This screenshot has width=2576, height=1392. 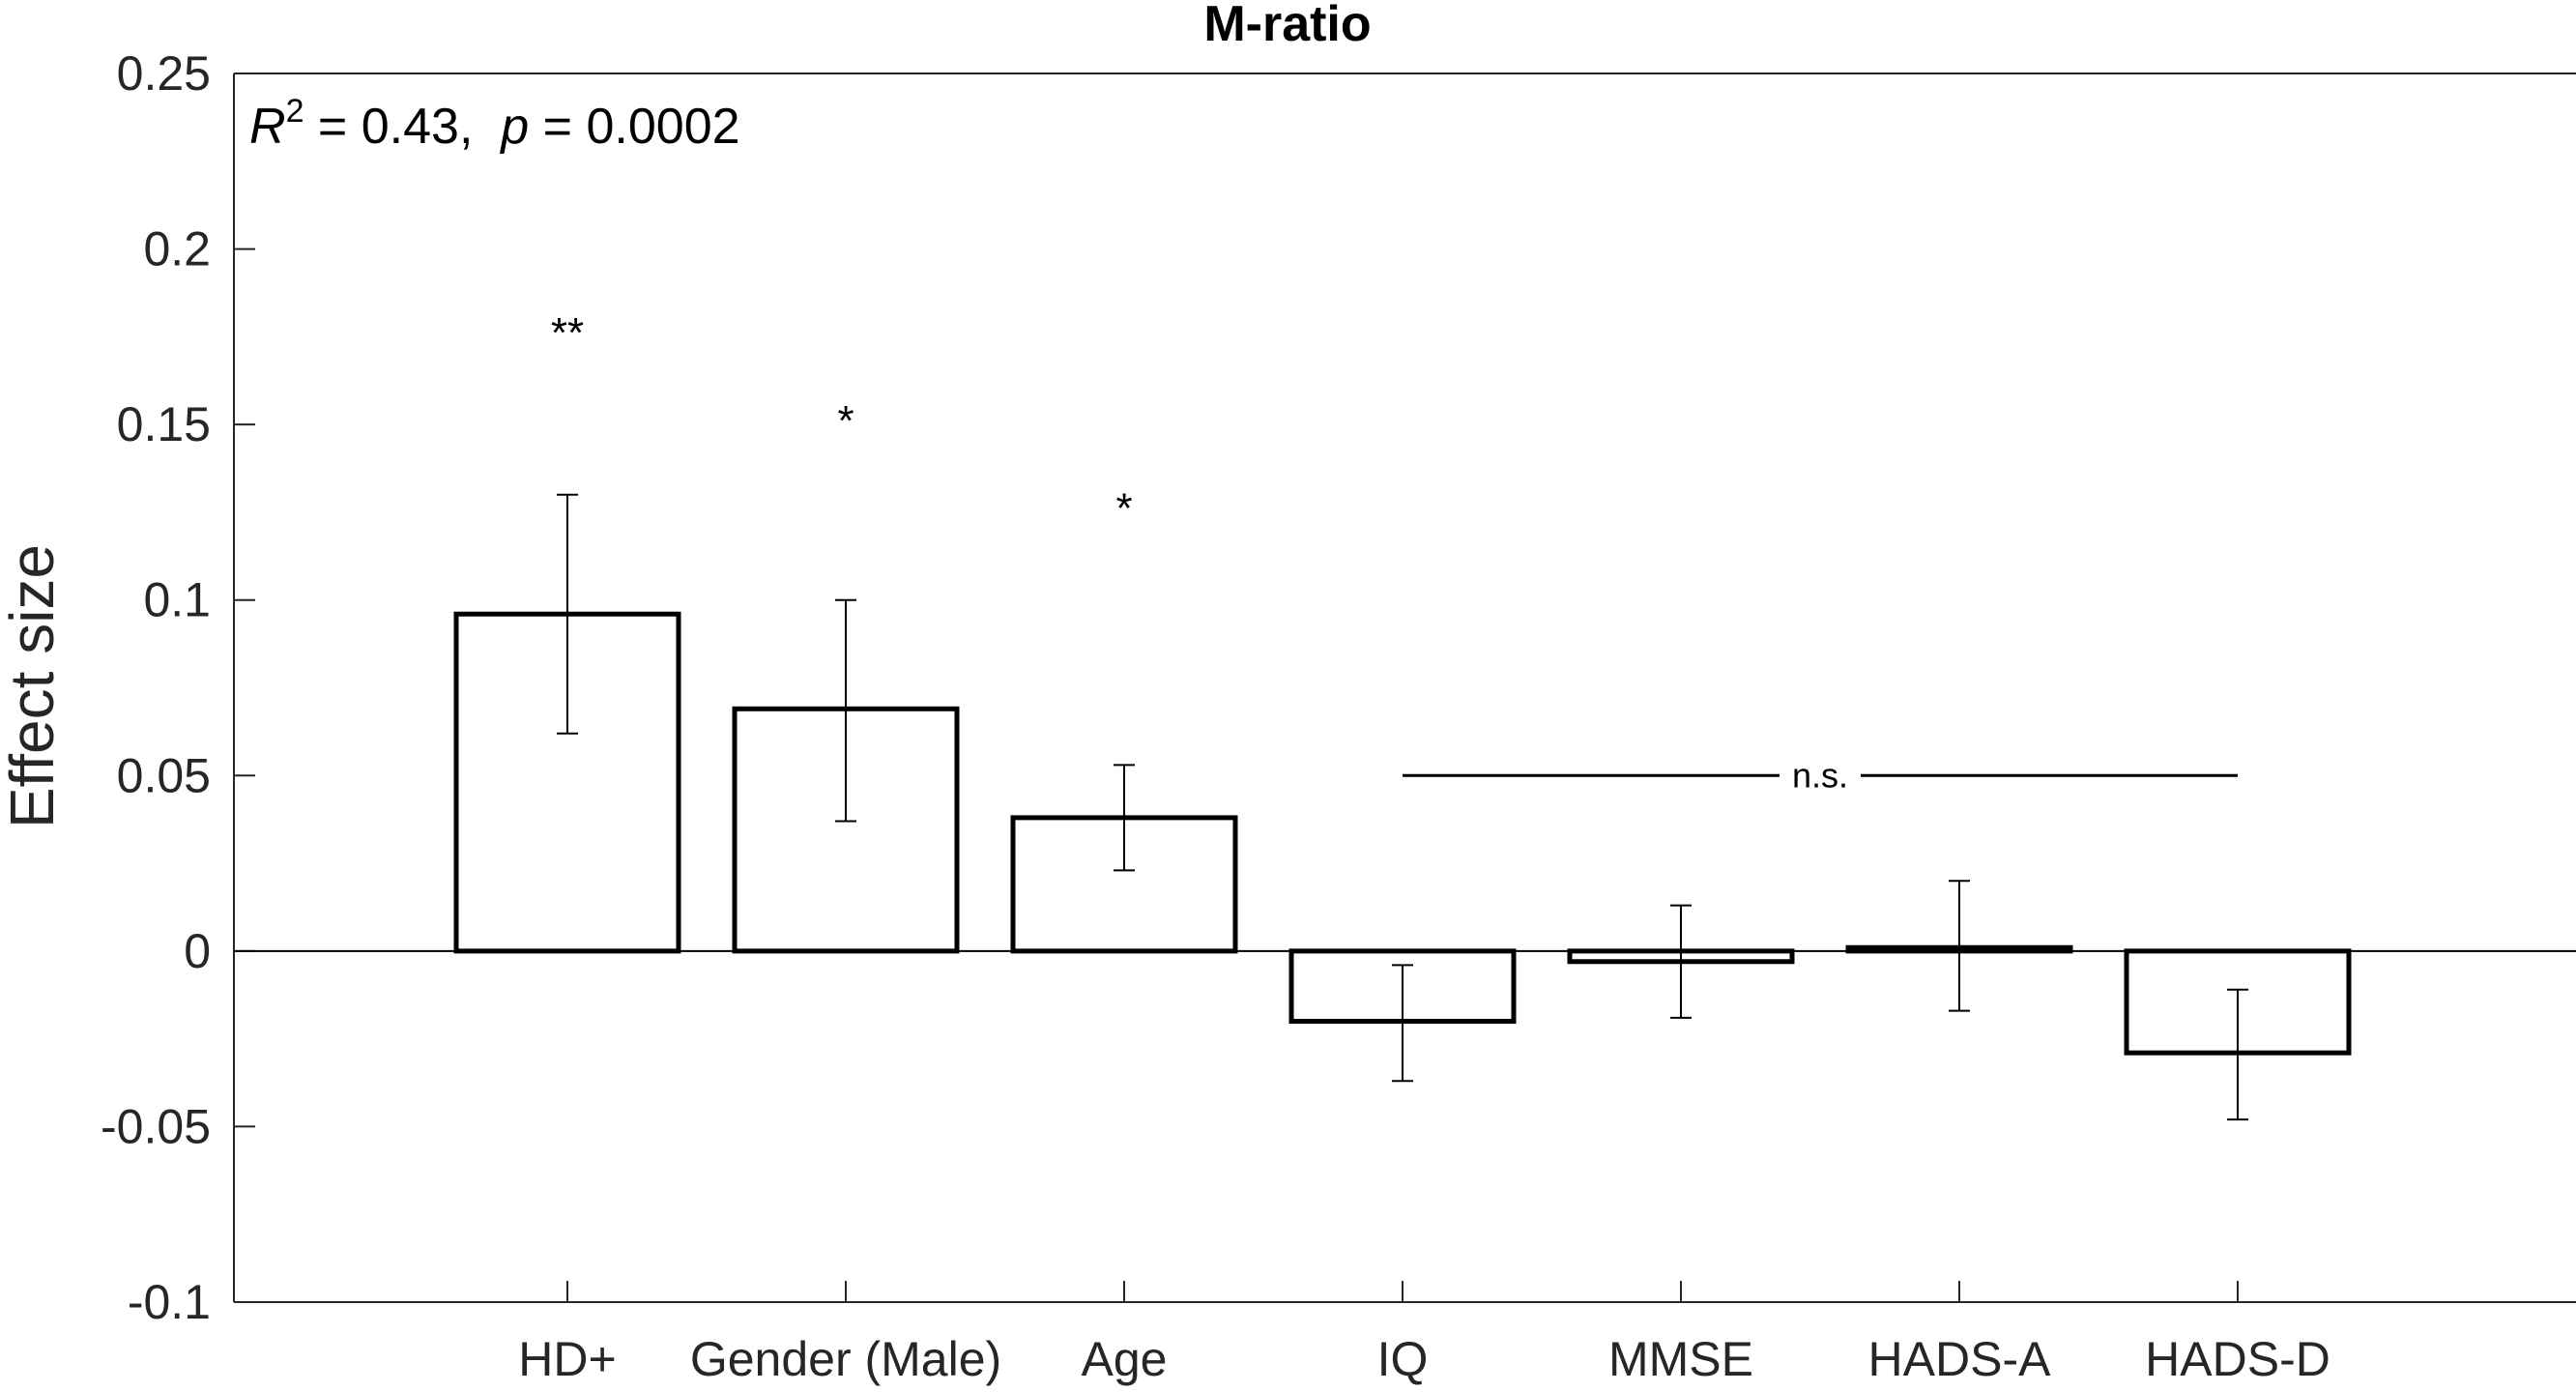 What do you see at coordinates (156, 1126) in the screenshot?
I see `y-tick-label: -0.05` at bounding box center [156, 1126].